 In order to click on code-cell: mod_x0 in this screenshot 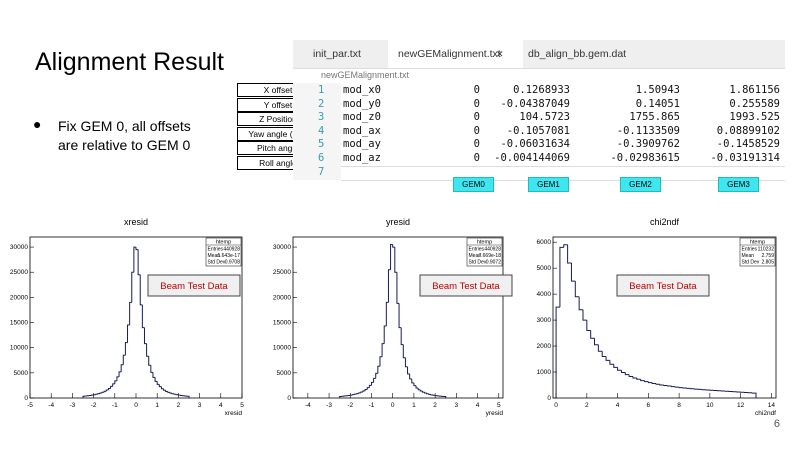, I will do `click(362, 90)`.